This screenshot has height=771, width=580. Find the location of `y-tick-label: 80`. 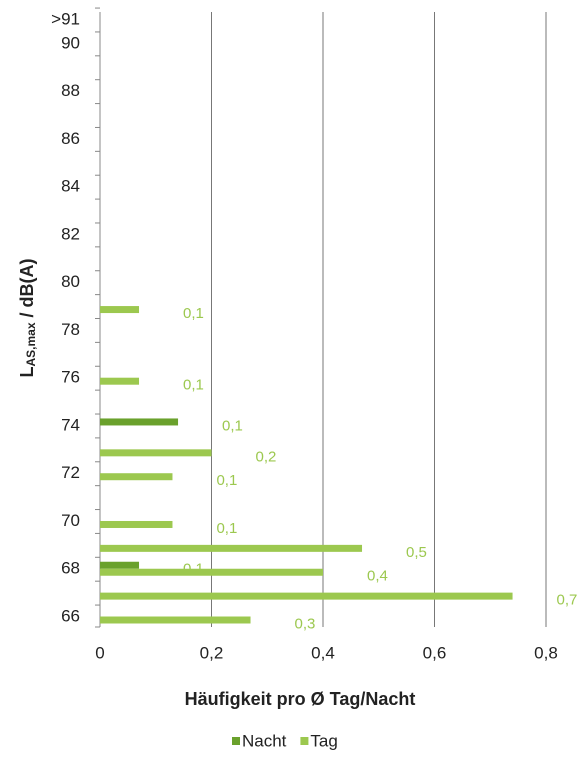

y-tick-label: 80 is located at coordinates (70, 281).